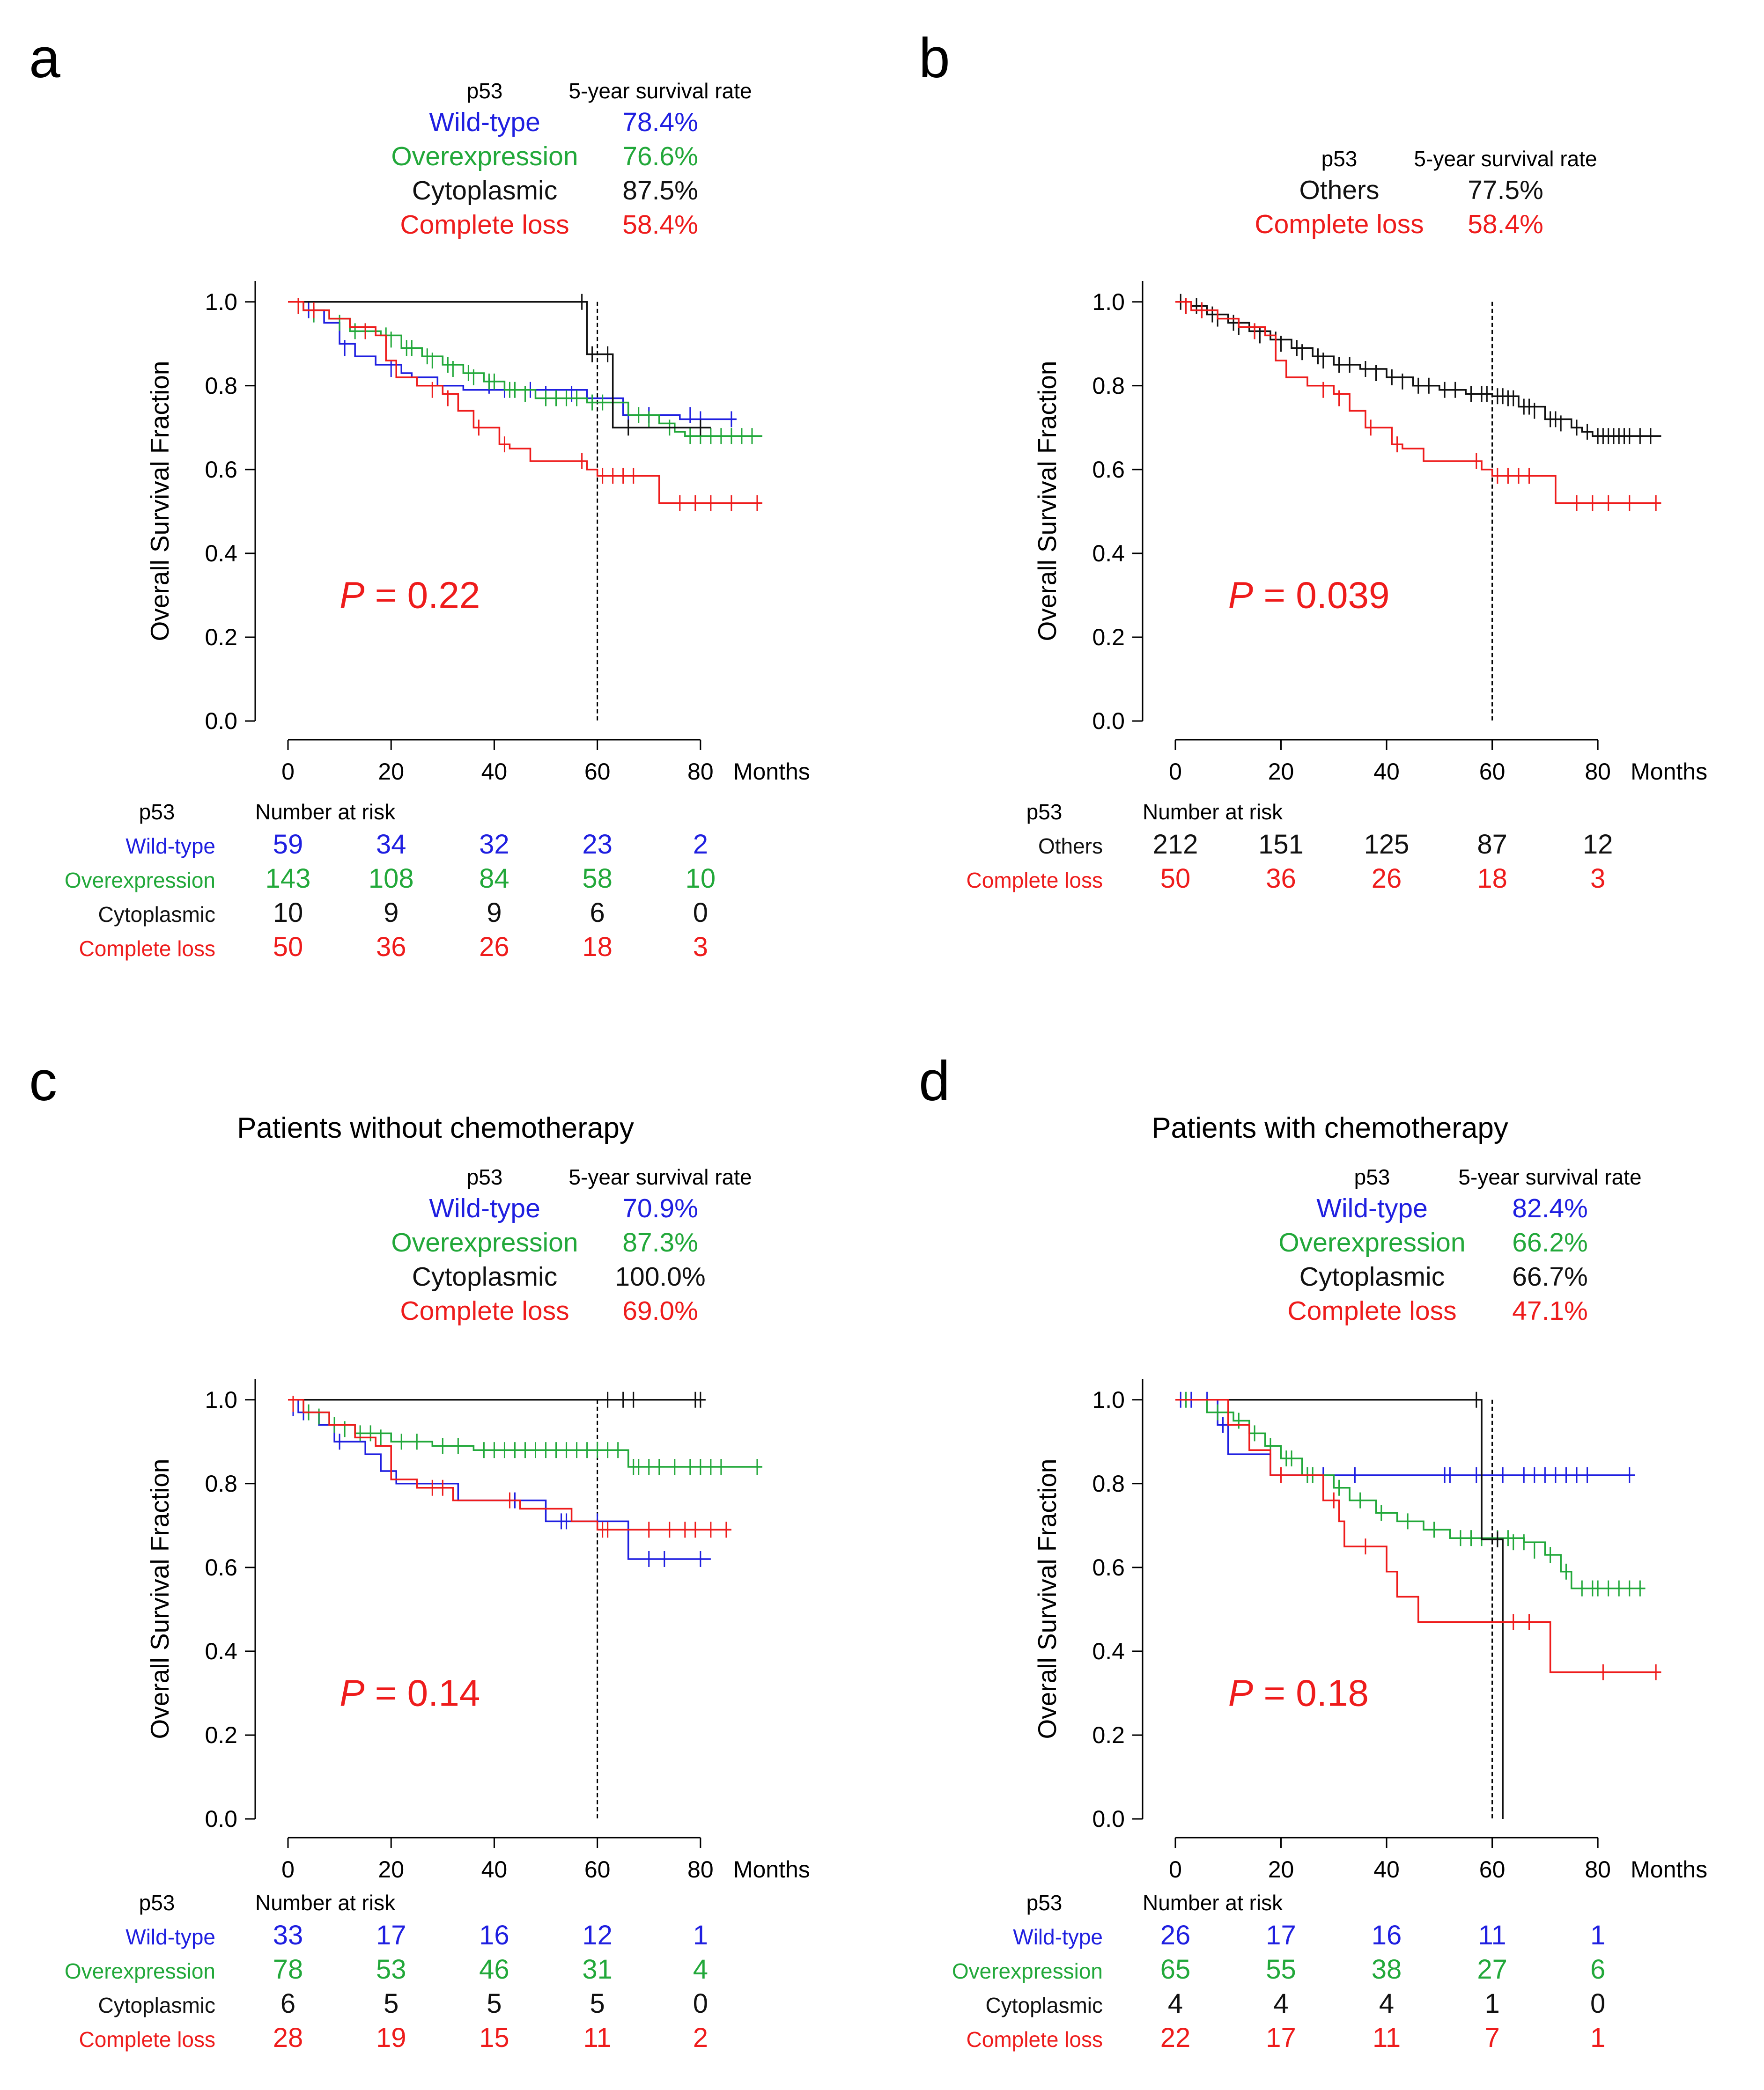 This screenshot has height=2090, width=1764. I want to click on legend-entry-rate: 66.2%, so click(1550, 1243).